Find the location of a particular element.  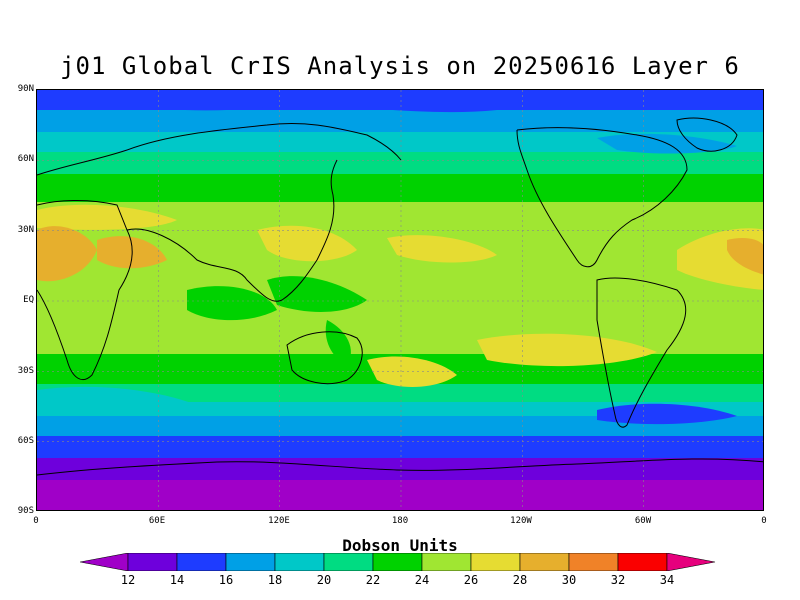

lon-label-60e: 60E is located at coordinates (157, 521).